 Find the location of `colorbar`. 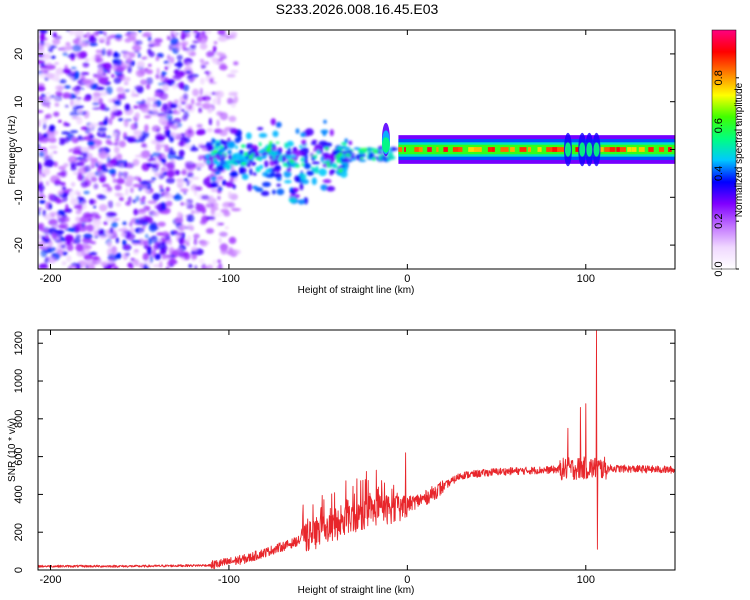

colorbar is located at coordinates (724, 149).